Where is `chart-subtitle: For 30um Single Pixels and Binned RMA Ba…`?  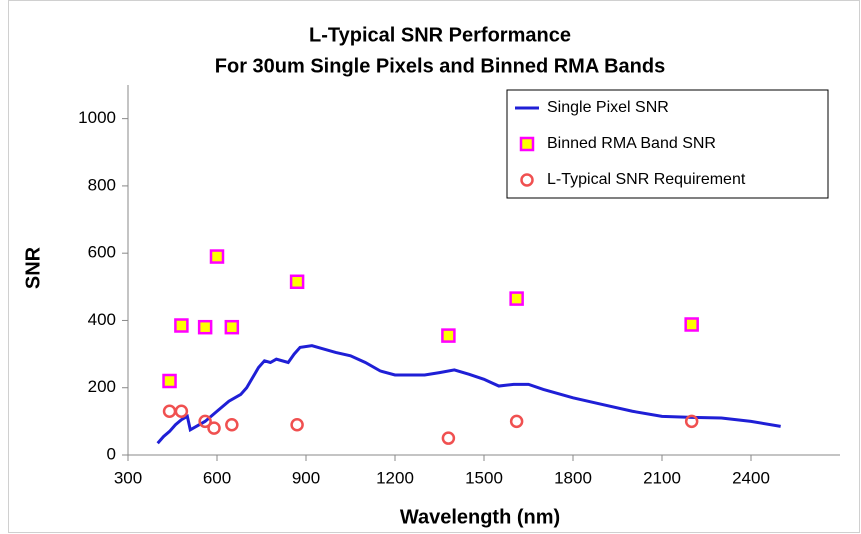 chart-subtitle: For 30um Single Pixels and Binned RMA Ba… is located at coordinates (440, 66).